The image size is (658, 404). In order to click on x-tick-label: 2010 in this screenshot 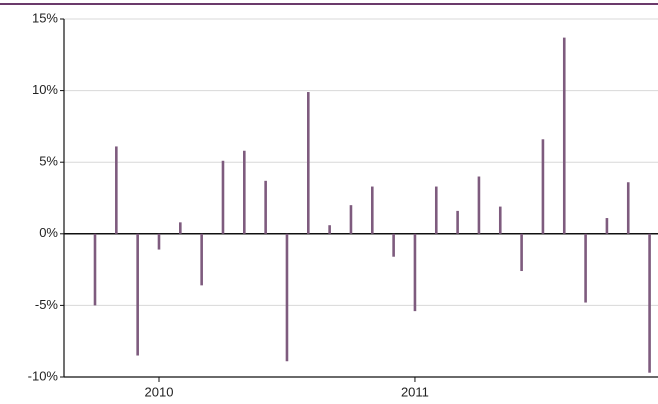, I will do `click(159, 391)`.